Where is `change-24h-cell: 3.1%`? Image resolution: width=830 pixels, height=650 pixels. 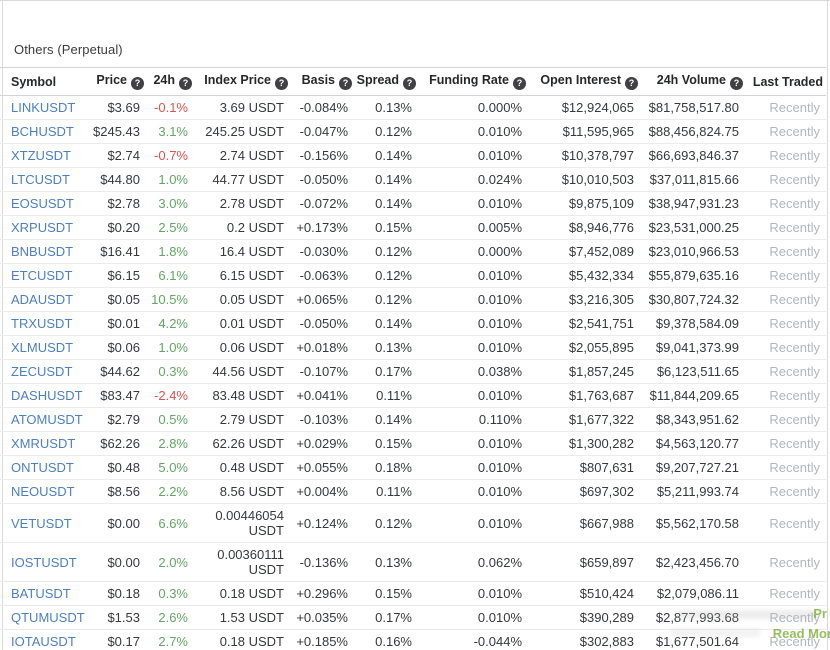
change-24h-cell: 3.1% is located at coordinates (170, 131).